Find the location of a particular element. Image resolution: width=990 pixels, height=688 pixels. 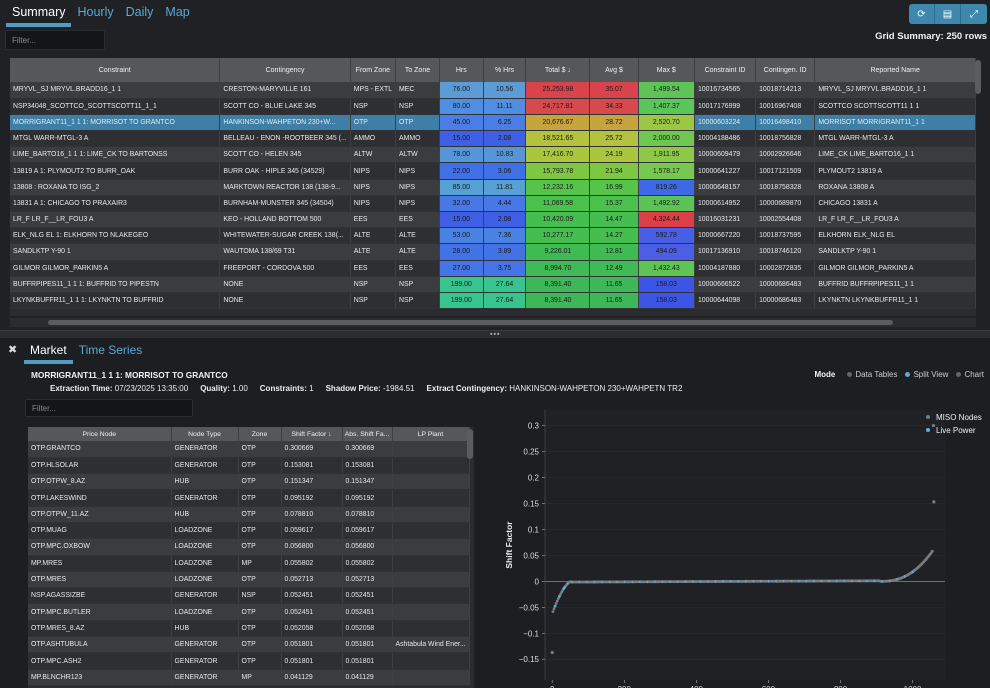

table-cell: 0.051801 is located at coordinates (367, 661).